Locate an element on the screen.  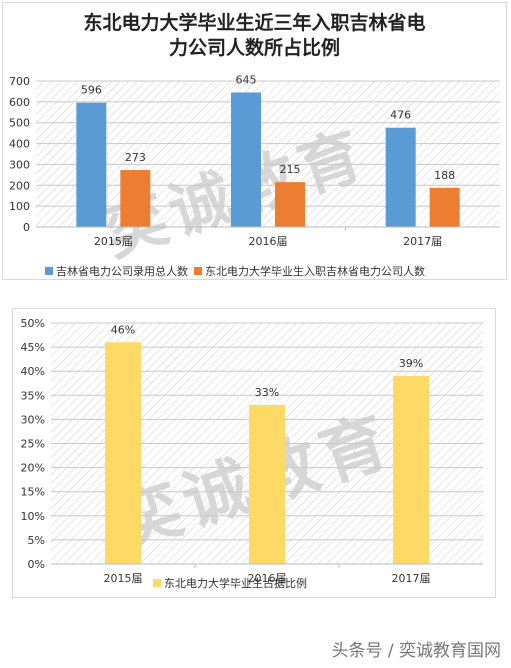
legend-item-1: 东北电力大学毕业生占据比例 is located at coordinates (230, 583).